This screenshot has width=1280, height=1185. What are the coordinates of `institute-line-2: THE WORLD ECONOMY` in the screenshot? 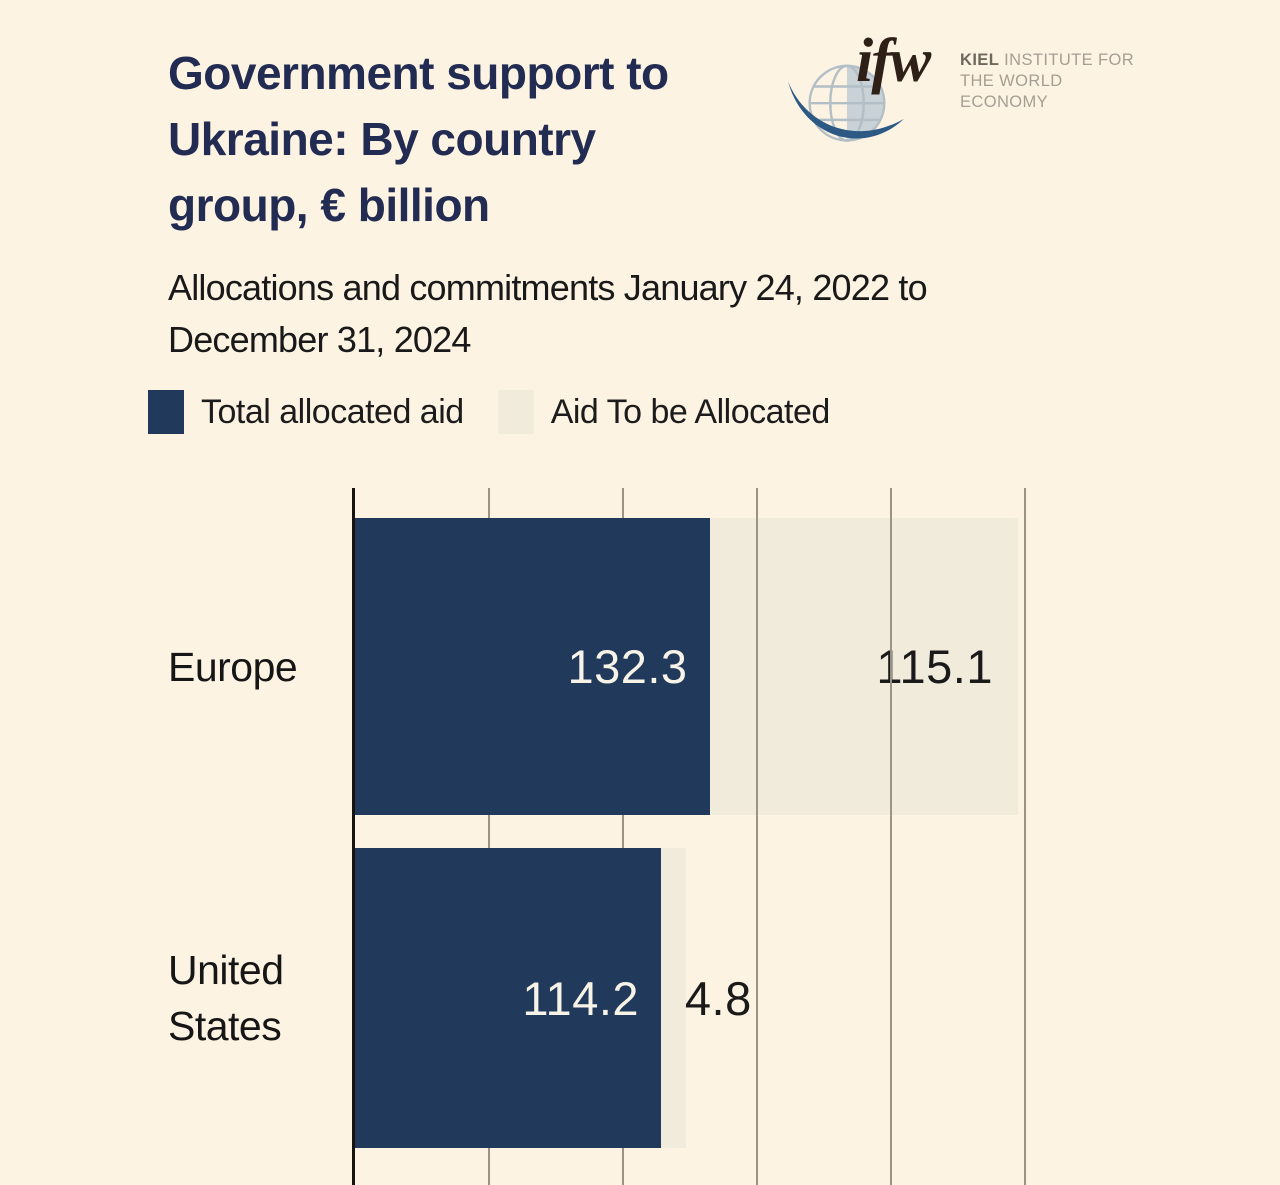 It's located at (1011, 91).